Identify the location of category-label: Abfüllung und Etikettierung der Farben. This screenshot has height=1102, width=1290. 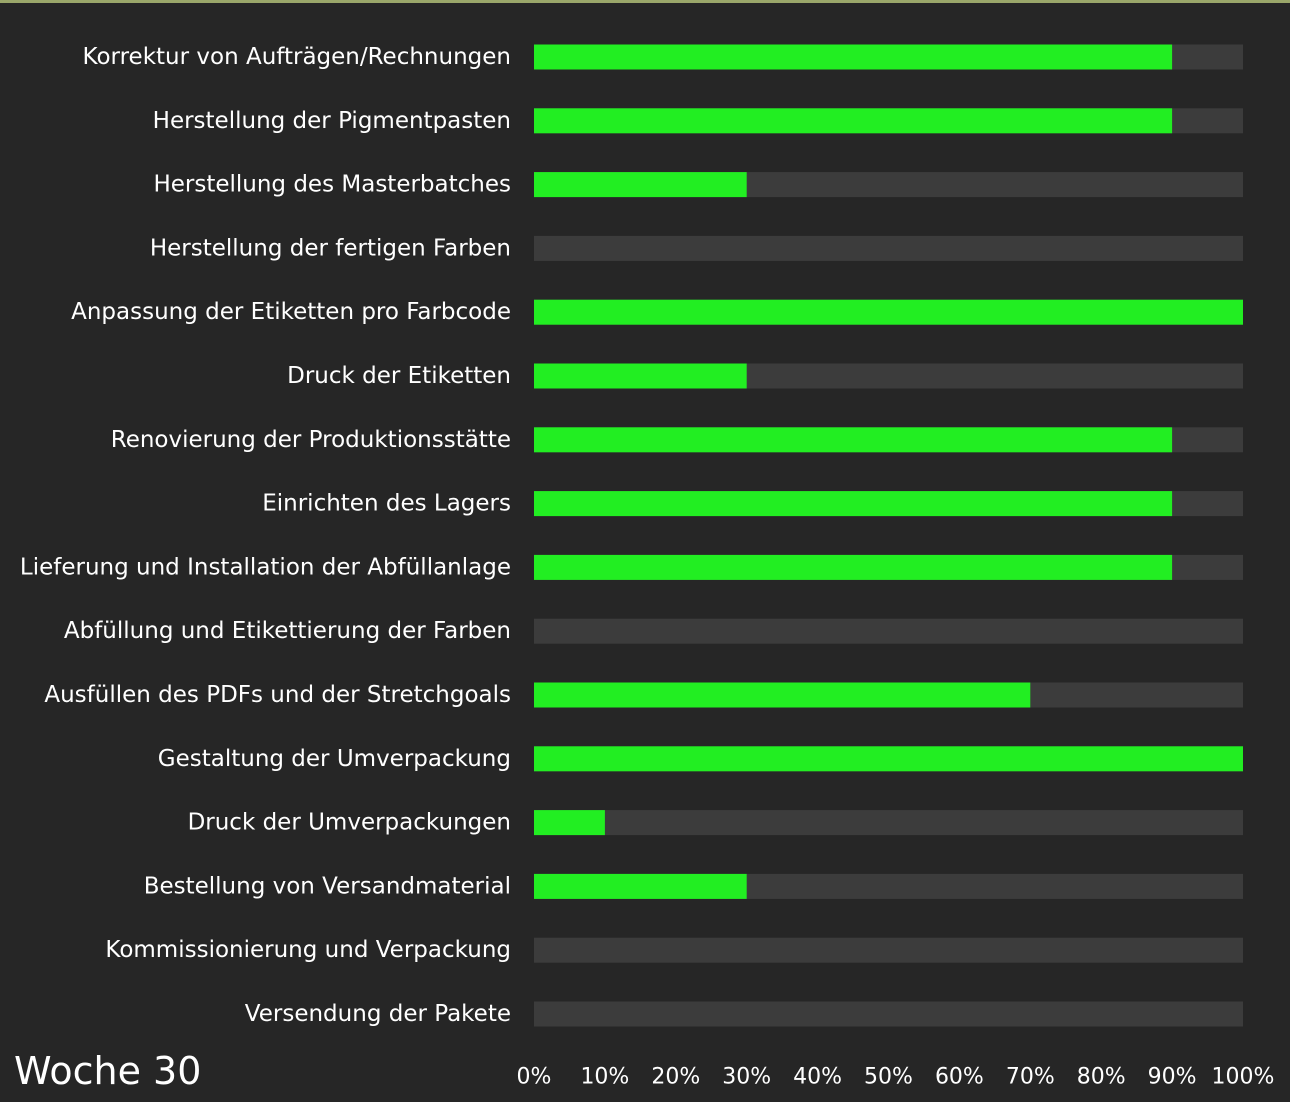
(287, 631).